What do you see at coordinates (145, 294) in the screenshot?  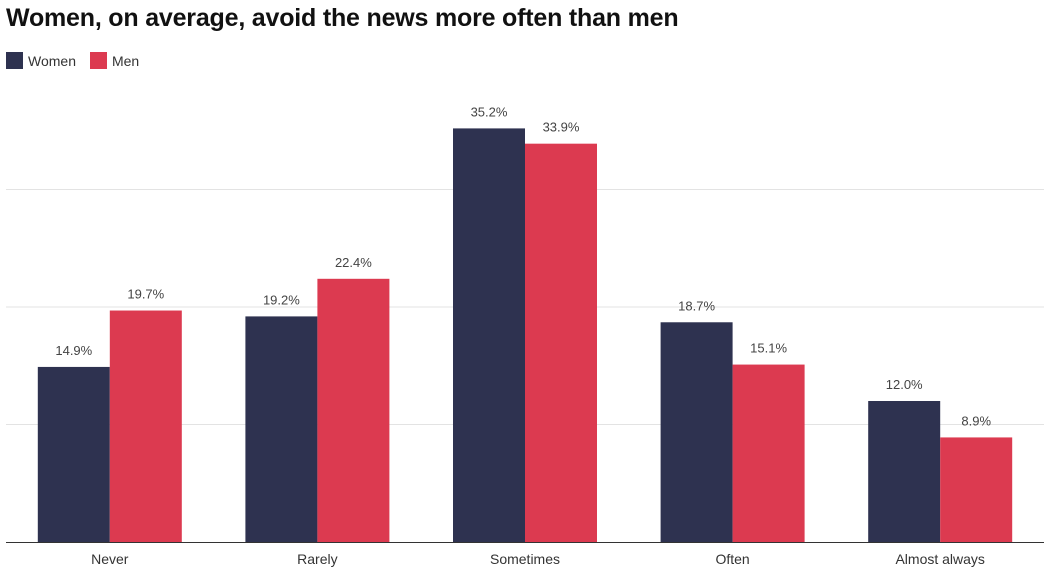 I see `data-label-men-never: 19.7%` at bounding box center [145, 294].